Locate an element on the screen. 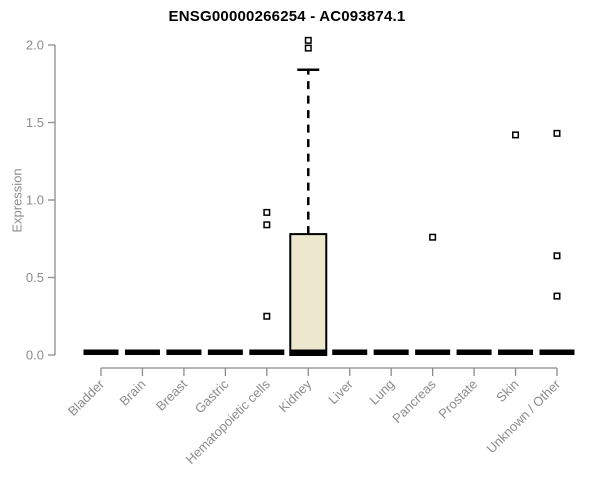 This screenshot has height=500, width=600. x-category-label: Unknown / Other is located at coordinates (524, 416).